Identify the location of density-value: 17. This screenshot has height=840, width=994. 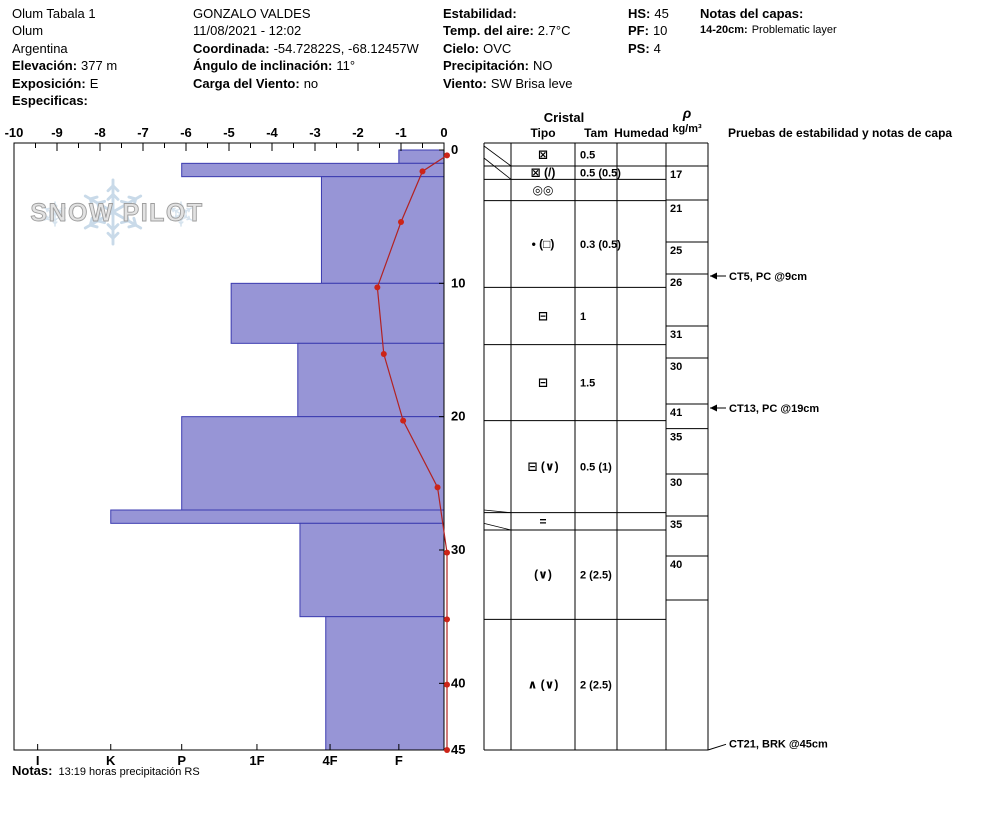
(676, 175).